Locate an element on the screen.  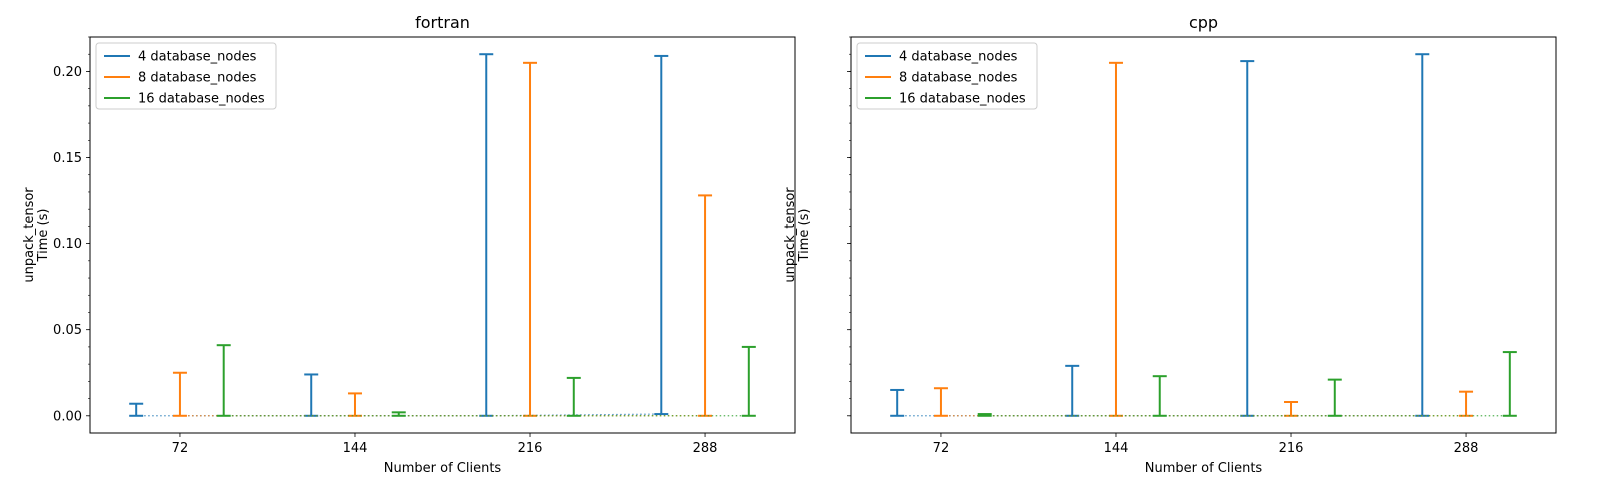
y-tick-label: 0.05 is located at coordinates (67, 330).